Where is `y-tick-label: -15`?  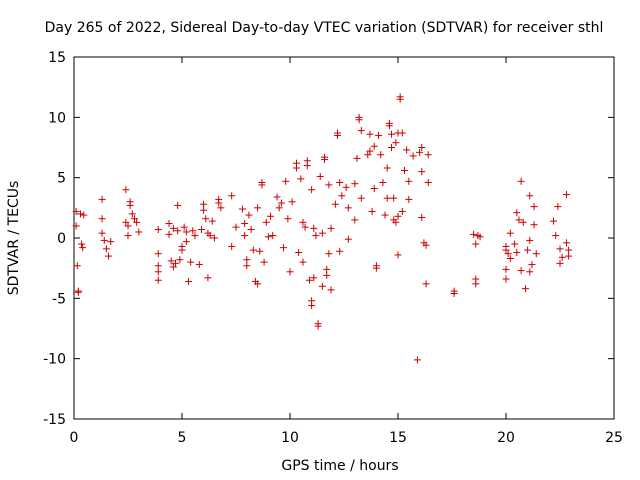
y-tick-label: -15 is located at coordinates (54, 420).